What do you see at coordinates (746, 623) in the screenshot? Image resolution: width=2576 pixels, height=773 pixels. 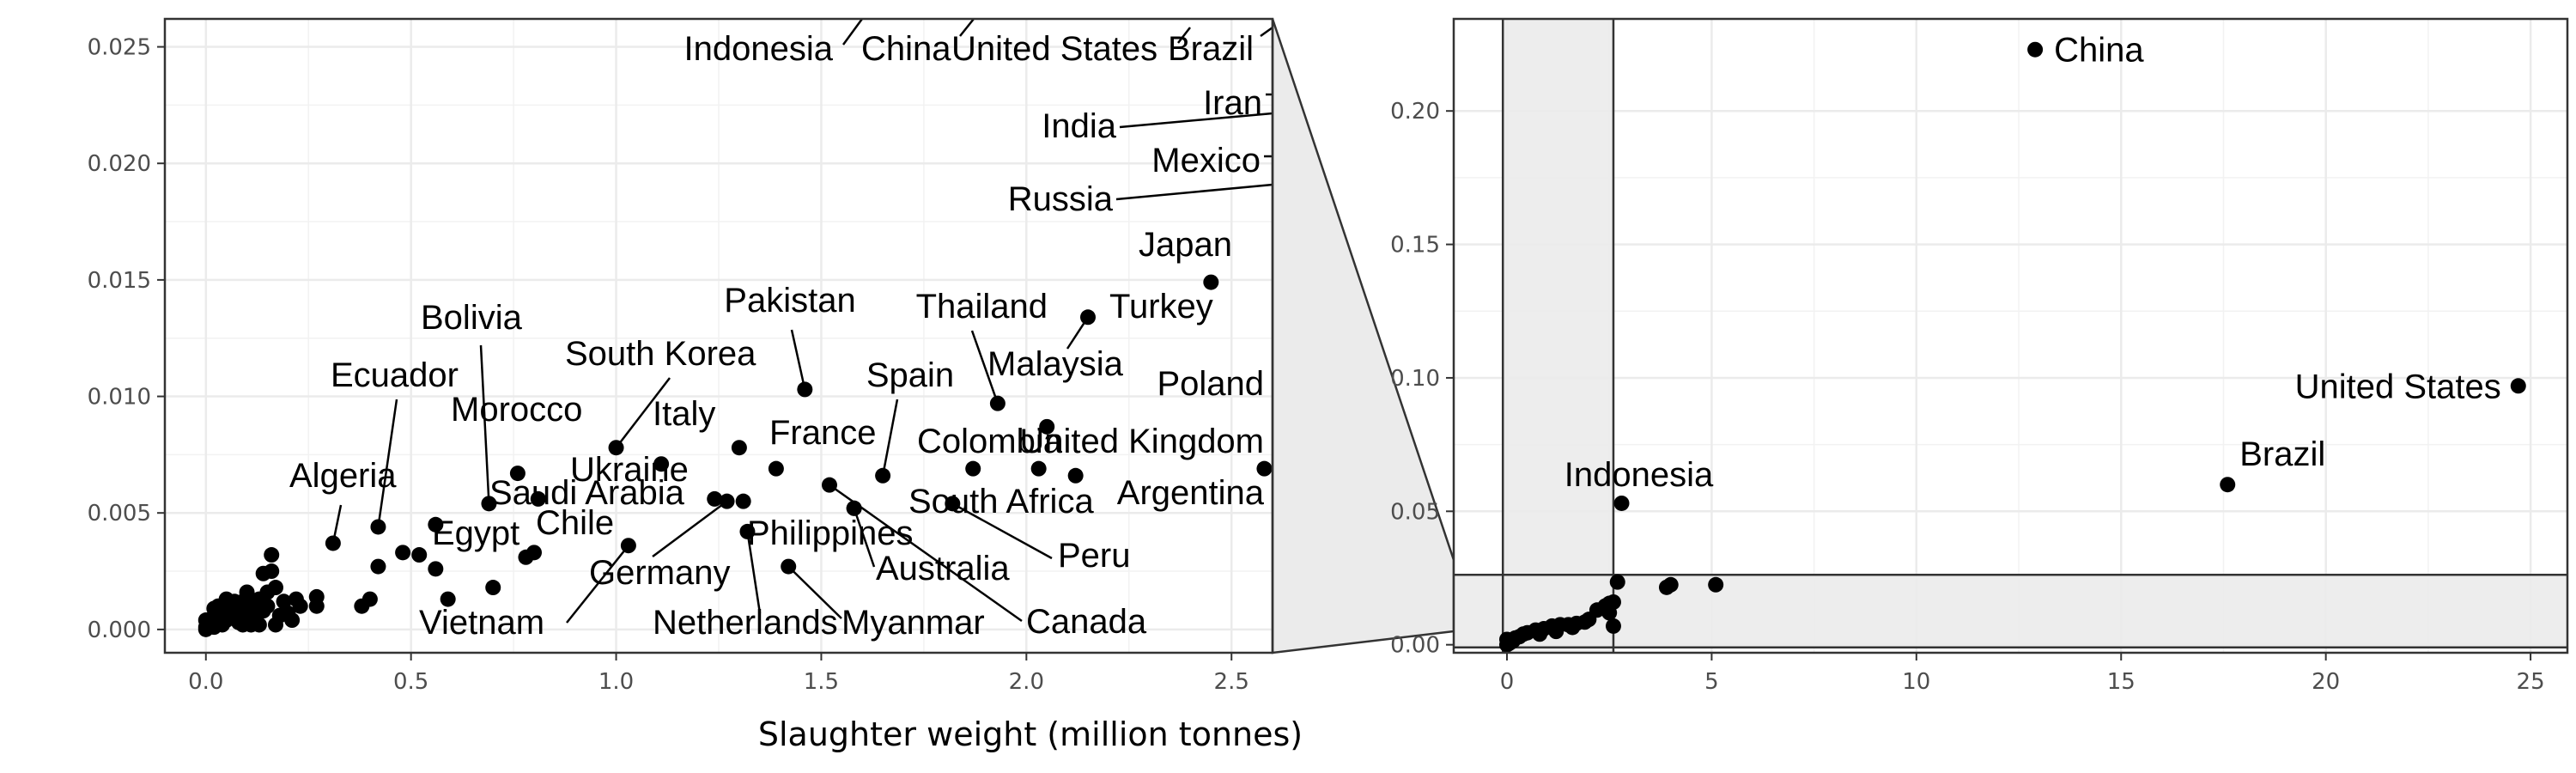 I see `point-label: Netherlands` at bounding box center [746, 623].